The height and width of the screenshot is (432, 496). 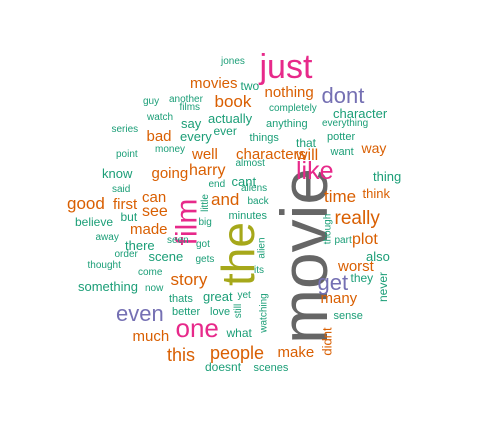 I want to click on word-can: can, so click(x=154, y=197).